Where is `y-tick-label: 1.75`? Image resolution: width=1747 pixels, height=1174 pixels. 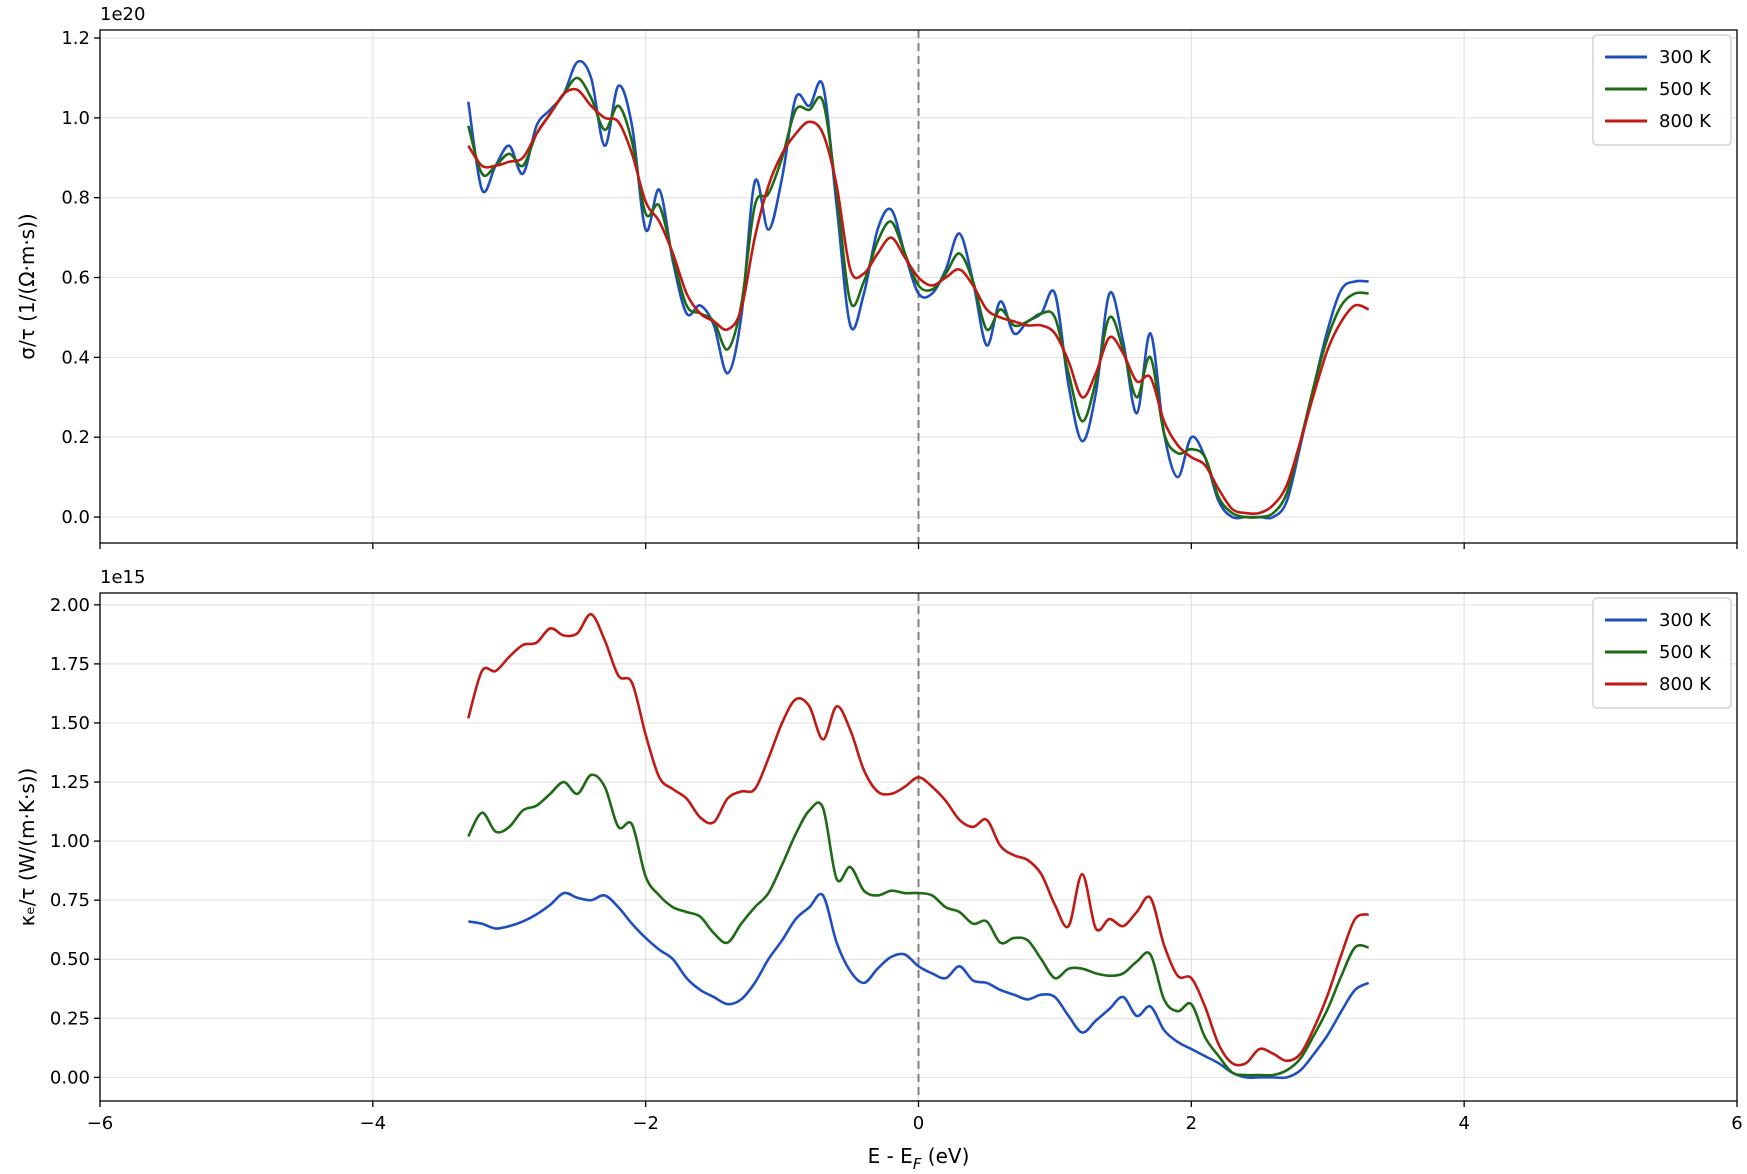 y-tick-label: 1.75 is located at coordinates (70, 664).